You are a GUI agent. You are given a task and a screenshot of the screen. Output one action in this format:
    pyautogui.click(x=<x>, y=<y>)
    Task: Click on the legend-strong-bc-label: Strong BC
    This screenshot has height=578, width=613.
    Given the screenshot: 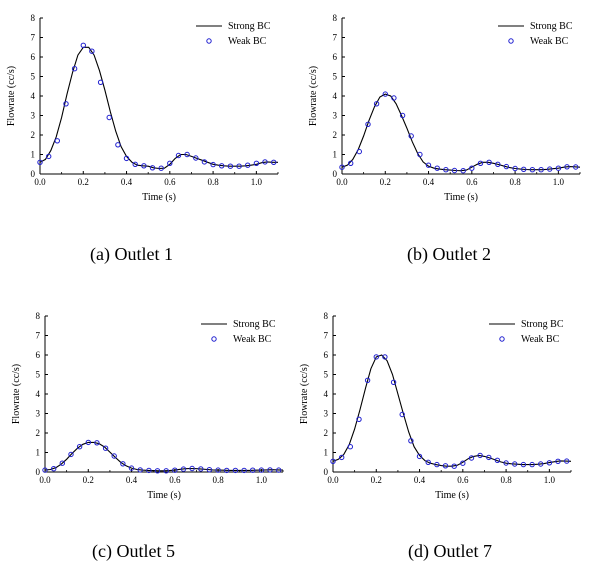 What is the action you would take?
    pyautogui.click(x=542, y=324)
    